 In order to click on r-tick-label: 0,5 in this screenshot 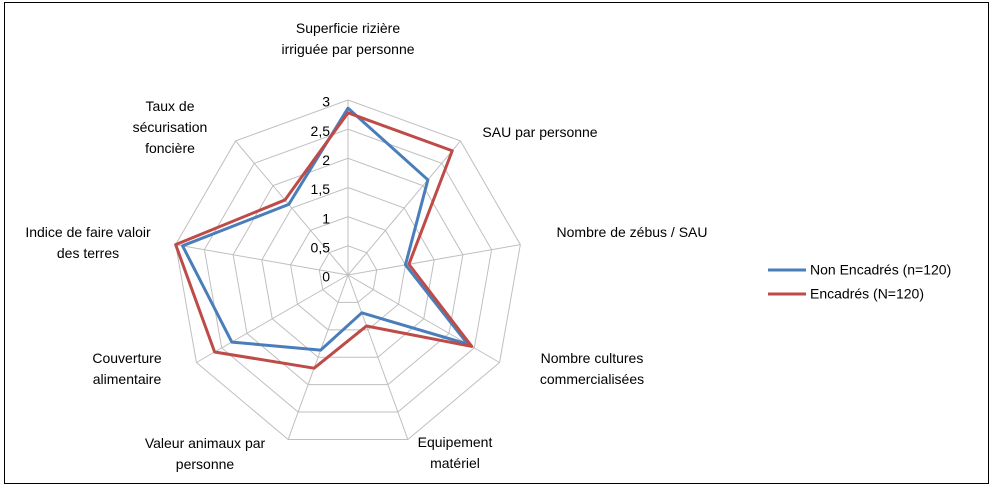, I will do `click(321, 248)`.